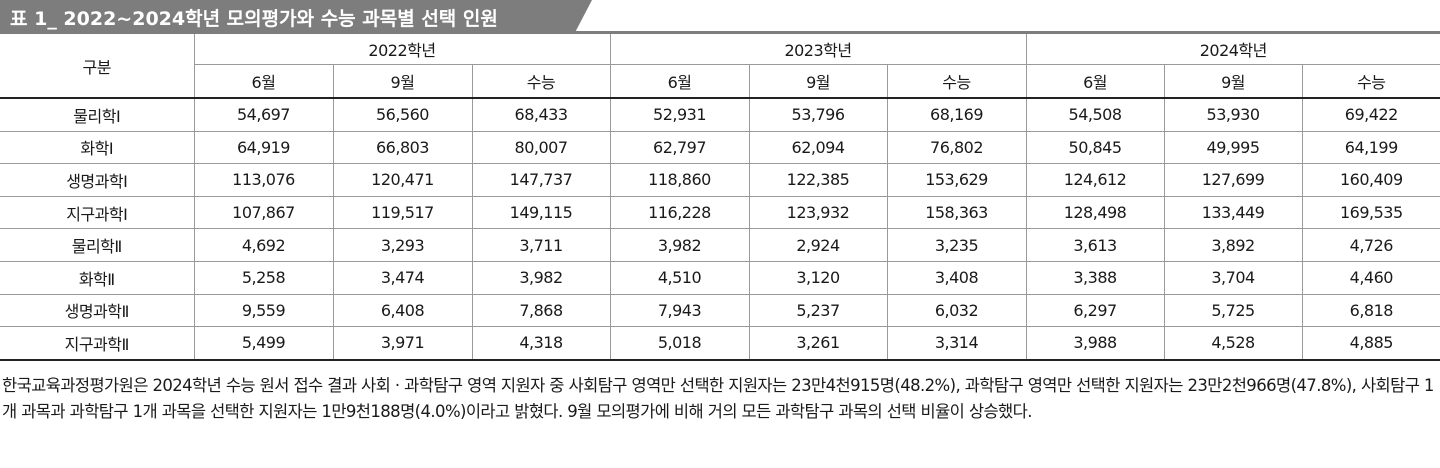 The height and width of the screenshot is (468, 1440). I want to click on subject-cell: 화학Ⅱ, so click(97, 278).